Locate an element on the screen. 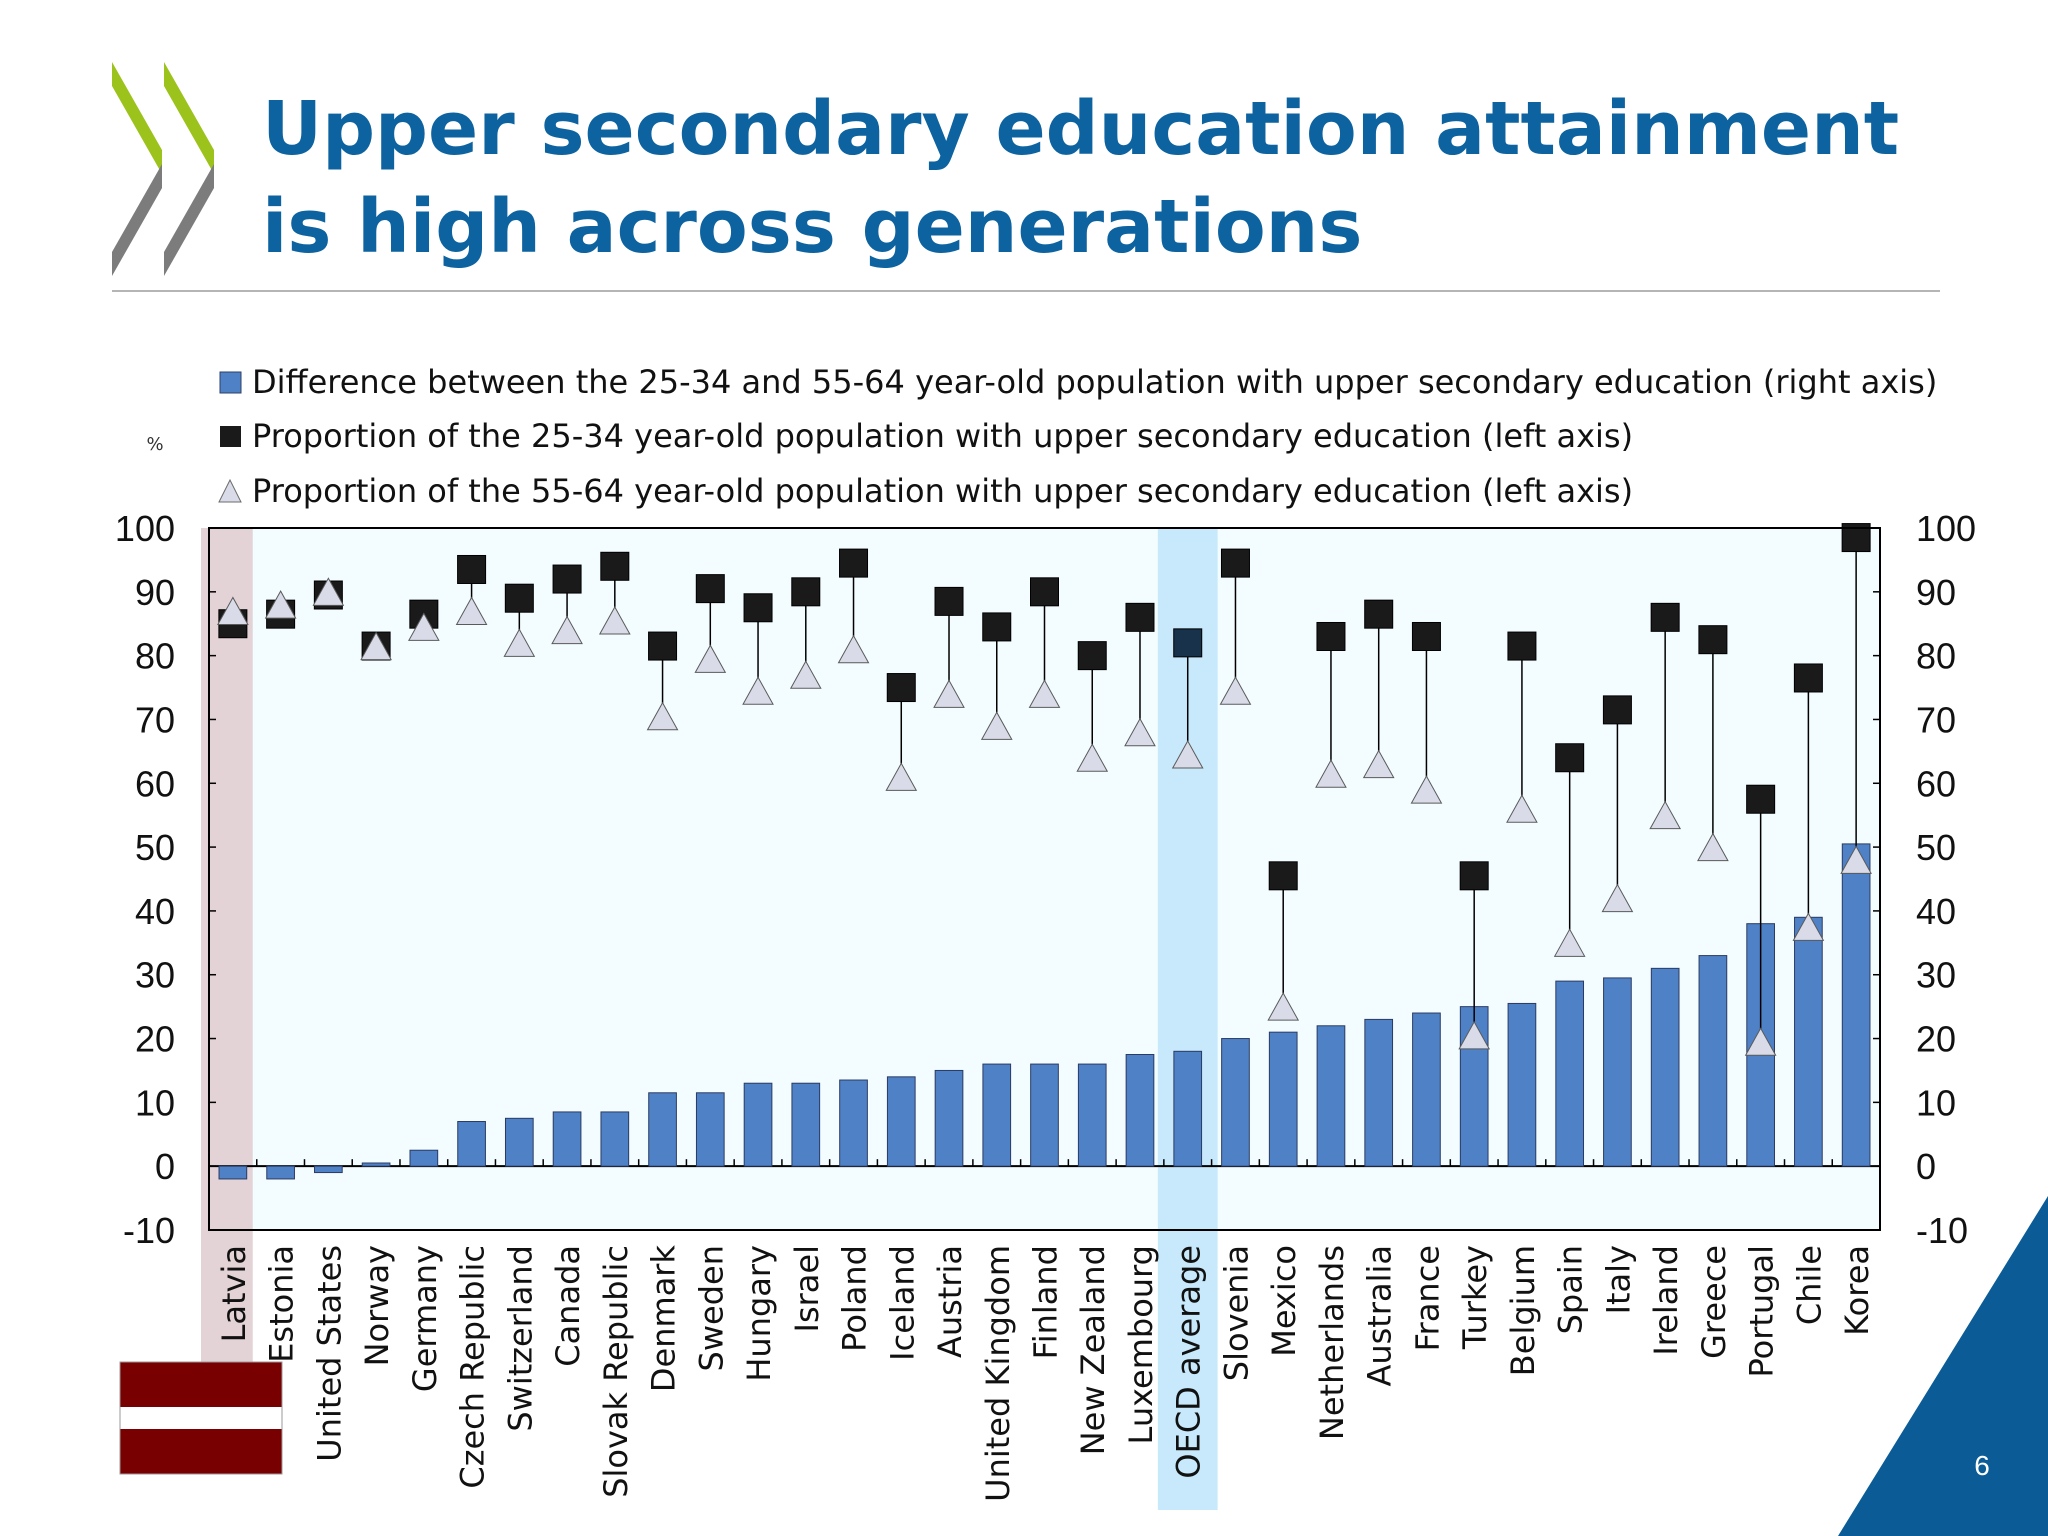  category-label: Mexico is located at coordinates (1284, 1301).